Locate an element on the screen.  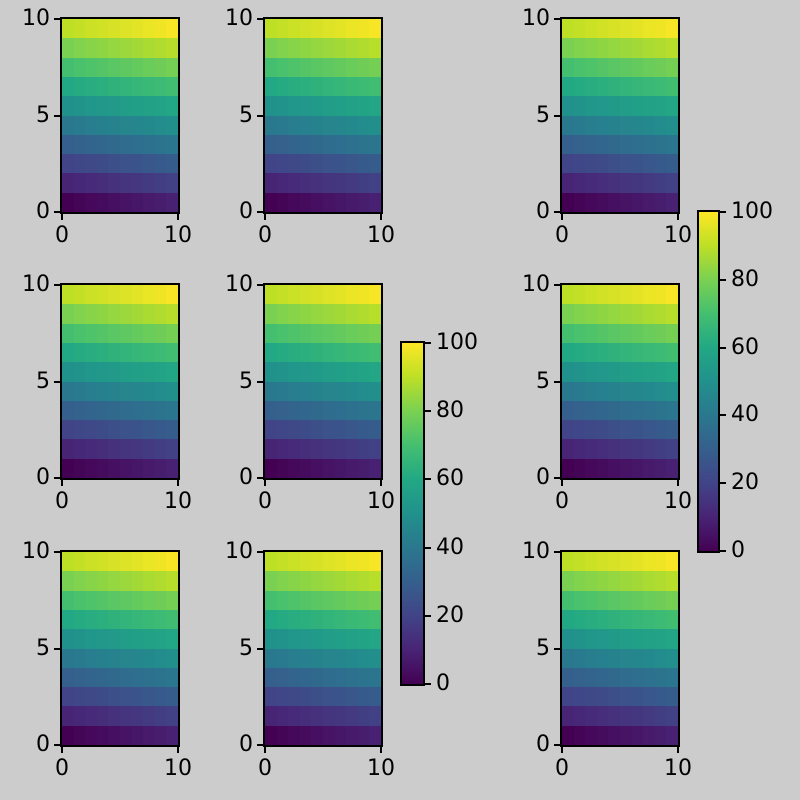
x-tick-label: 10 is located at coordinates (178, 768).